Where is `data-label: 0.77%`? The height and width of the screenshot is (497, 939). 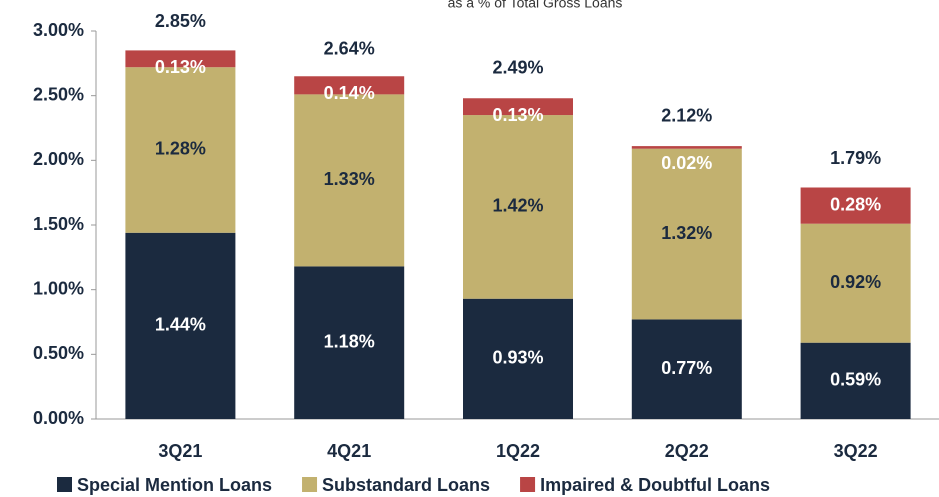
data-label: 0.77% is located at coordinates (686, 368).